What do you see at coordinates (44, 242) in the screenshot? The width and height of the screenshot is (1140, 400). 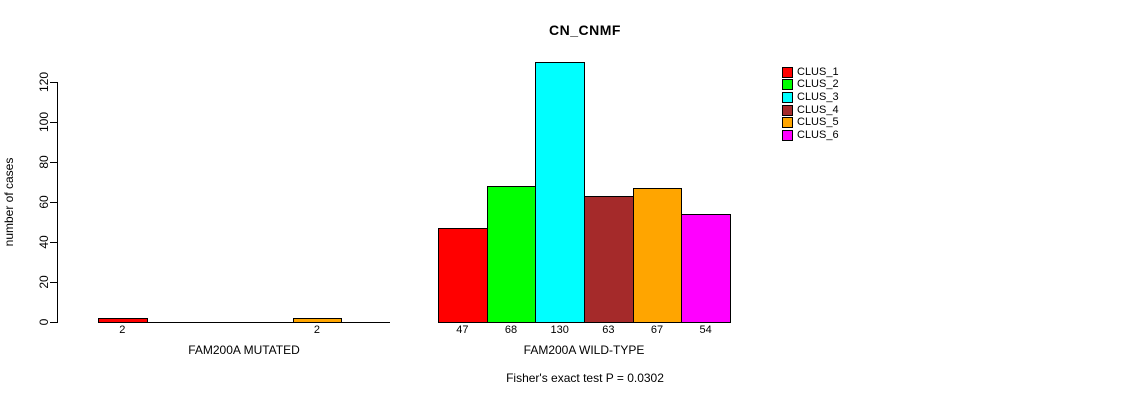 I see `y-tick-label: 40` at bounding box center [44, 242].